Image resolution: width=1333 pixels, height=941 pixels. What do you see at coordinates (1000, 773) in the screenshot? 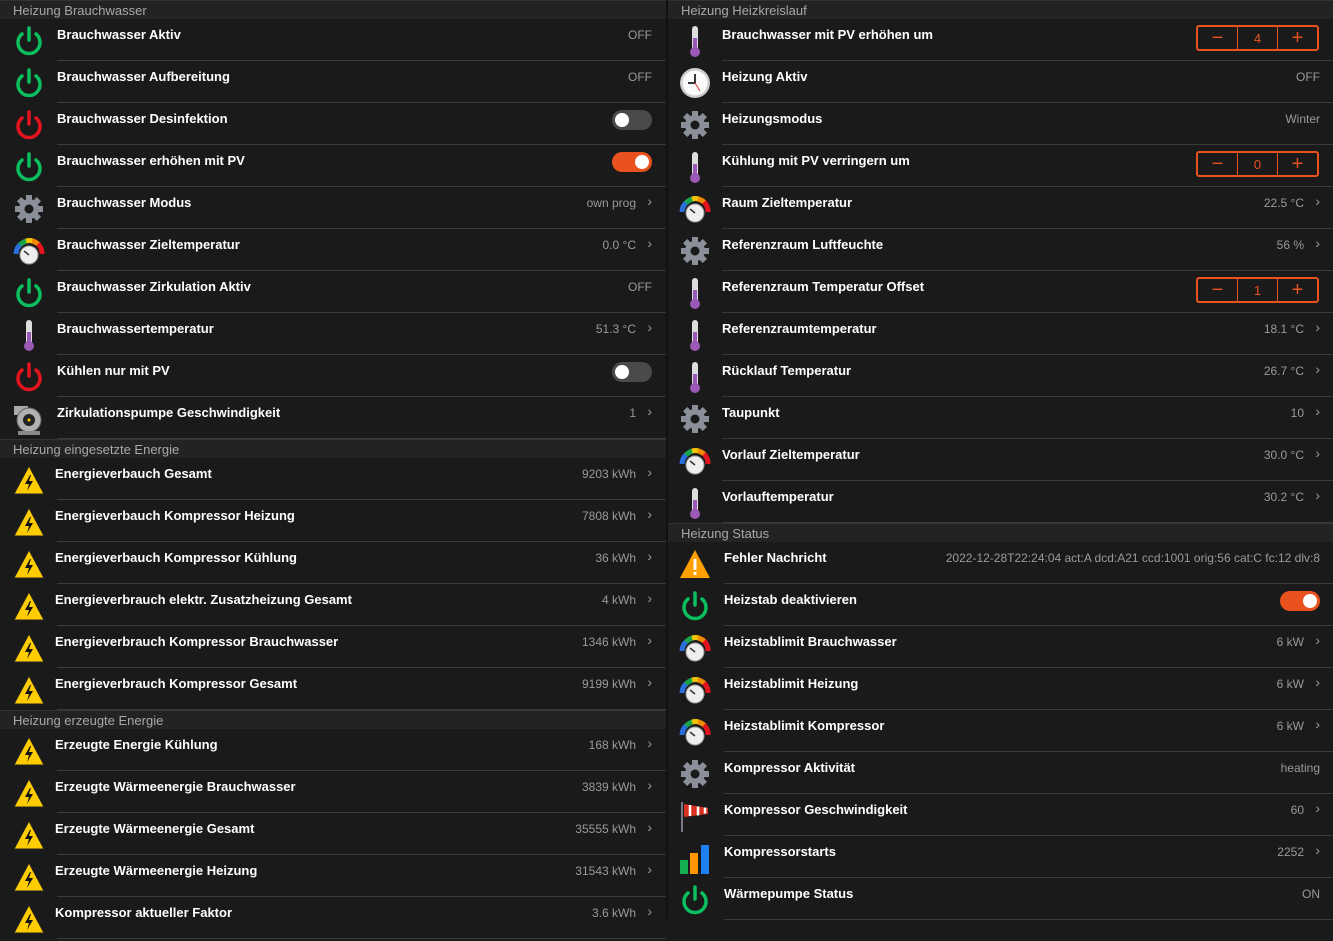
I see `list-item: Kompressor Aktivität heating` at bounding box center [1000, 773].